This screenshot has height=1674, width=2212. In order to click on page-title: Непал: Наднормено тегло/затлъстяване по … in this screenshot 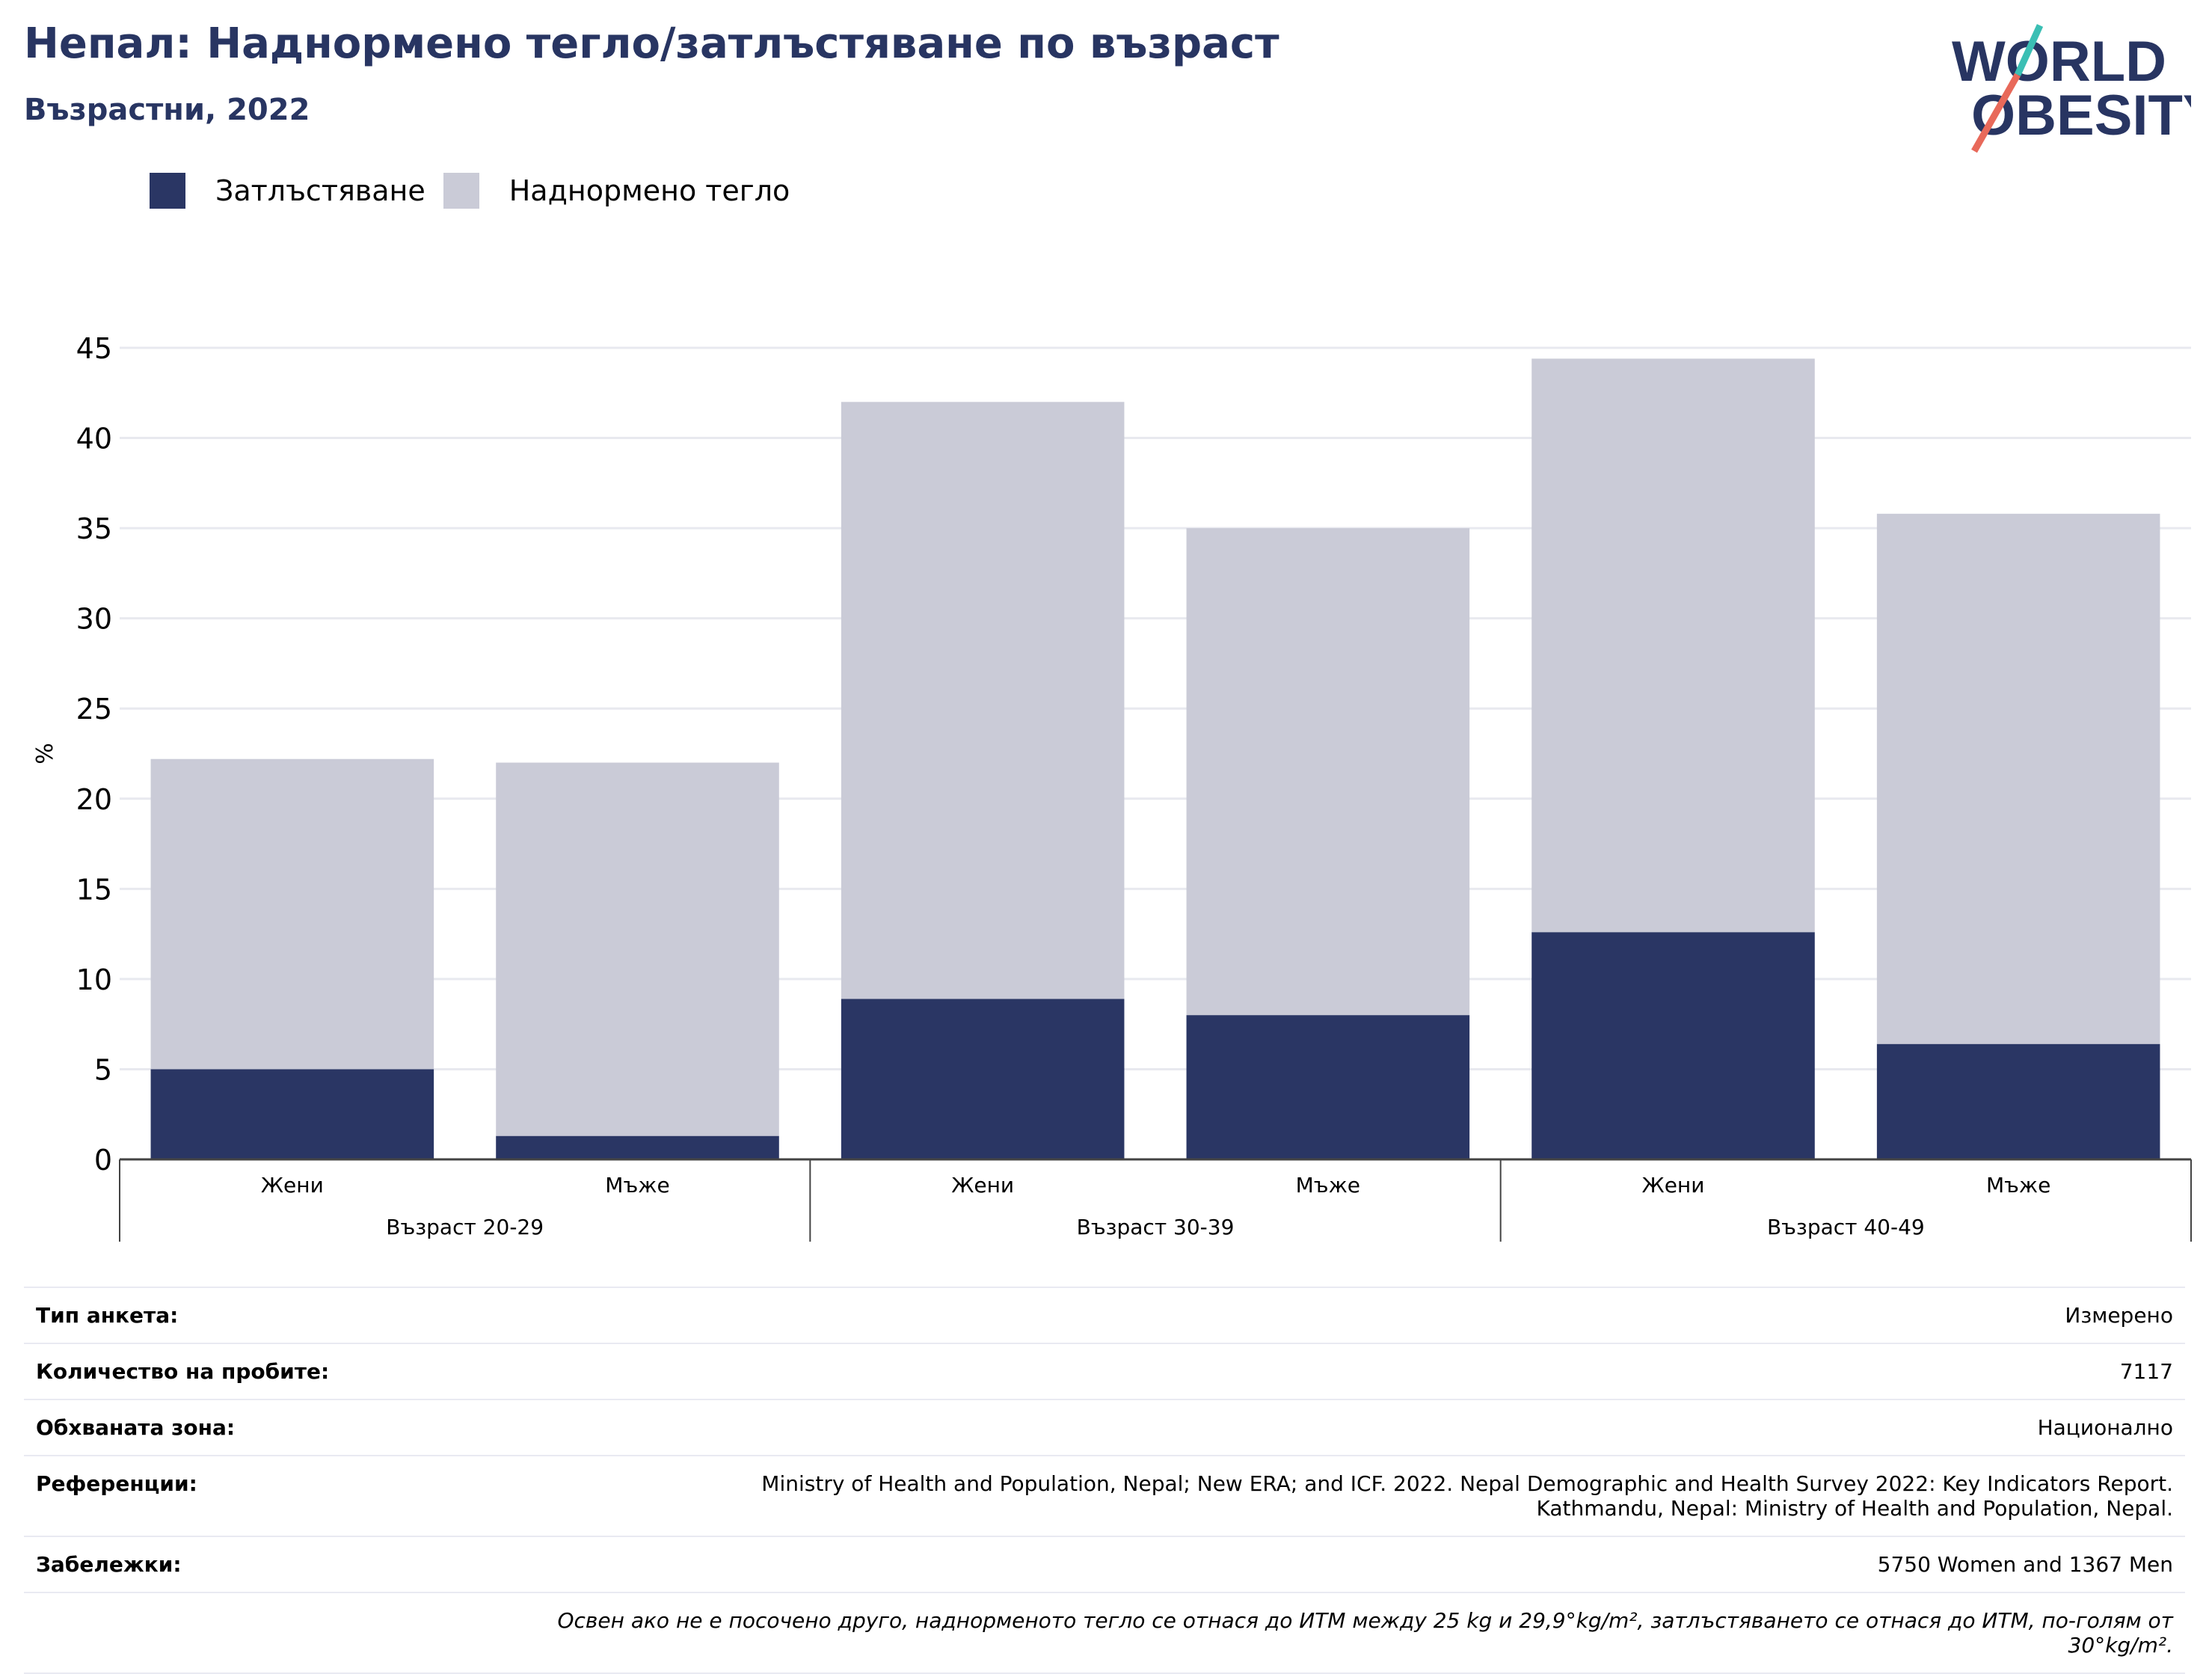, I will do `click(651, 43)`.